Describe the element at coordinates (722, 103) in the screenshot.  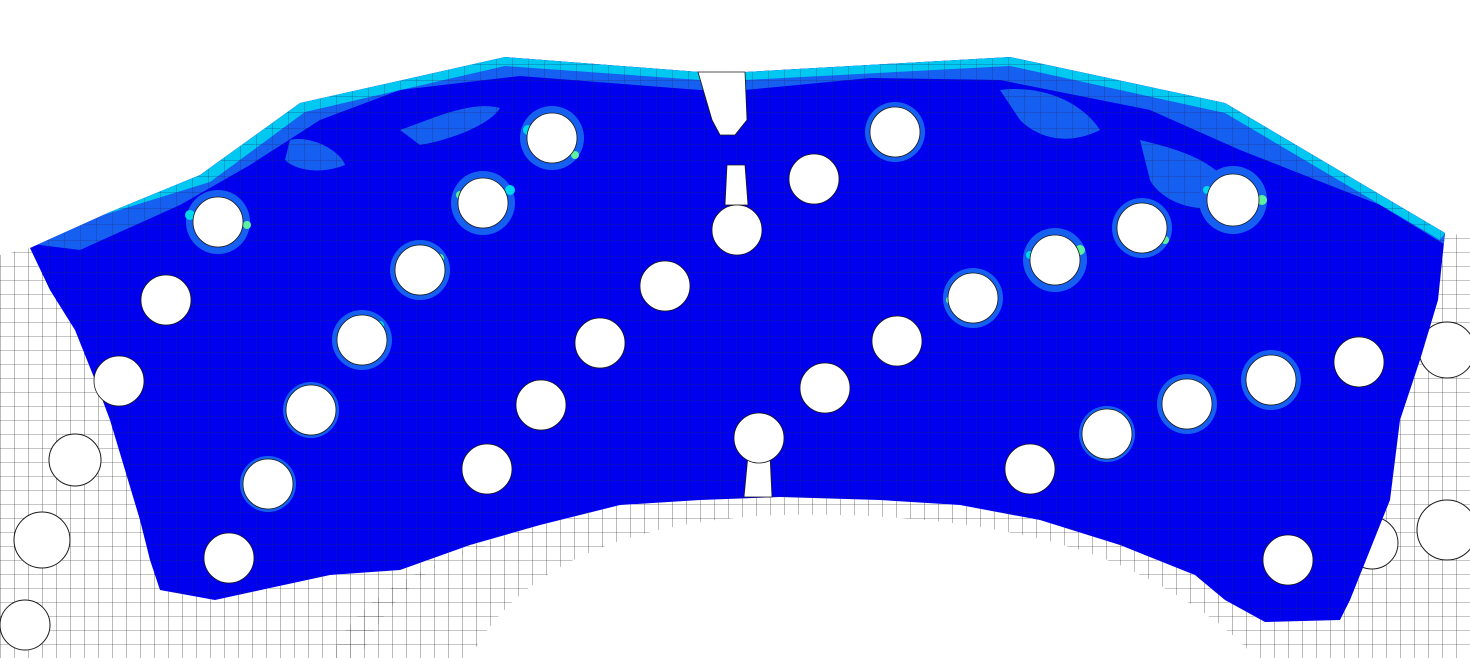
I see `top-slot` at that location.